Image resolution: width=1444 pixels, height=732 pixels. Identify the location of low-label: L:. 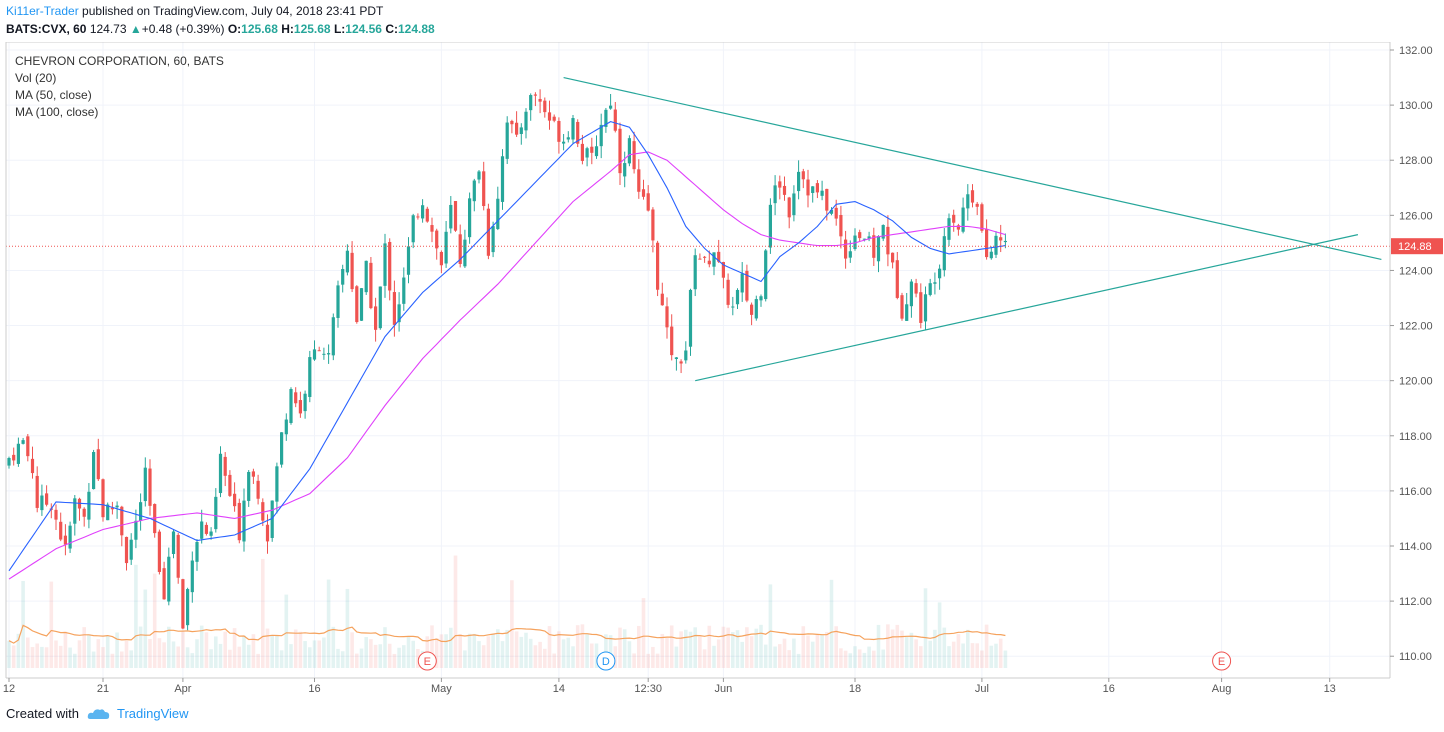
(339, 29).